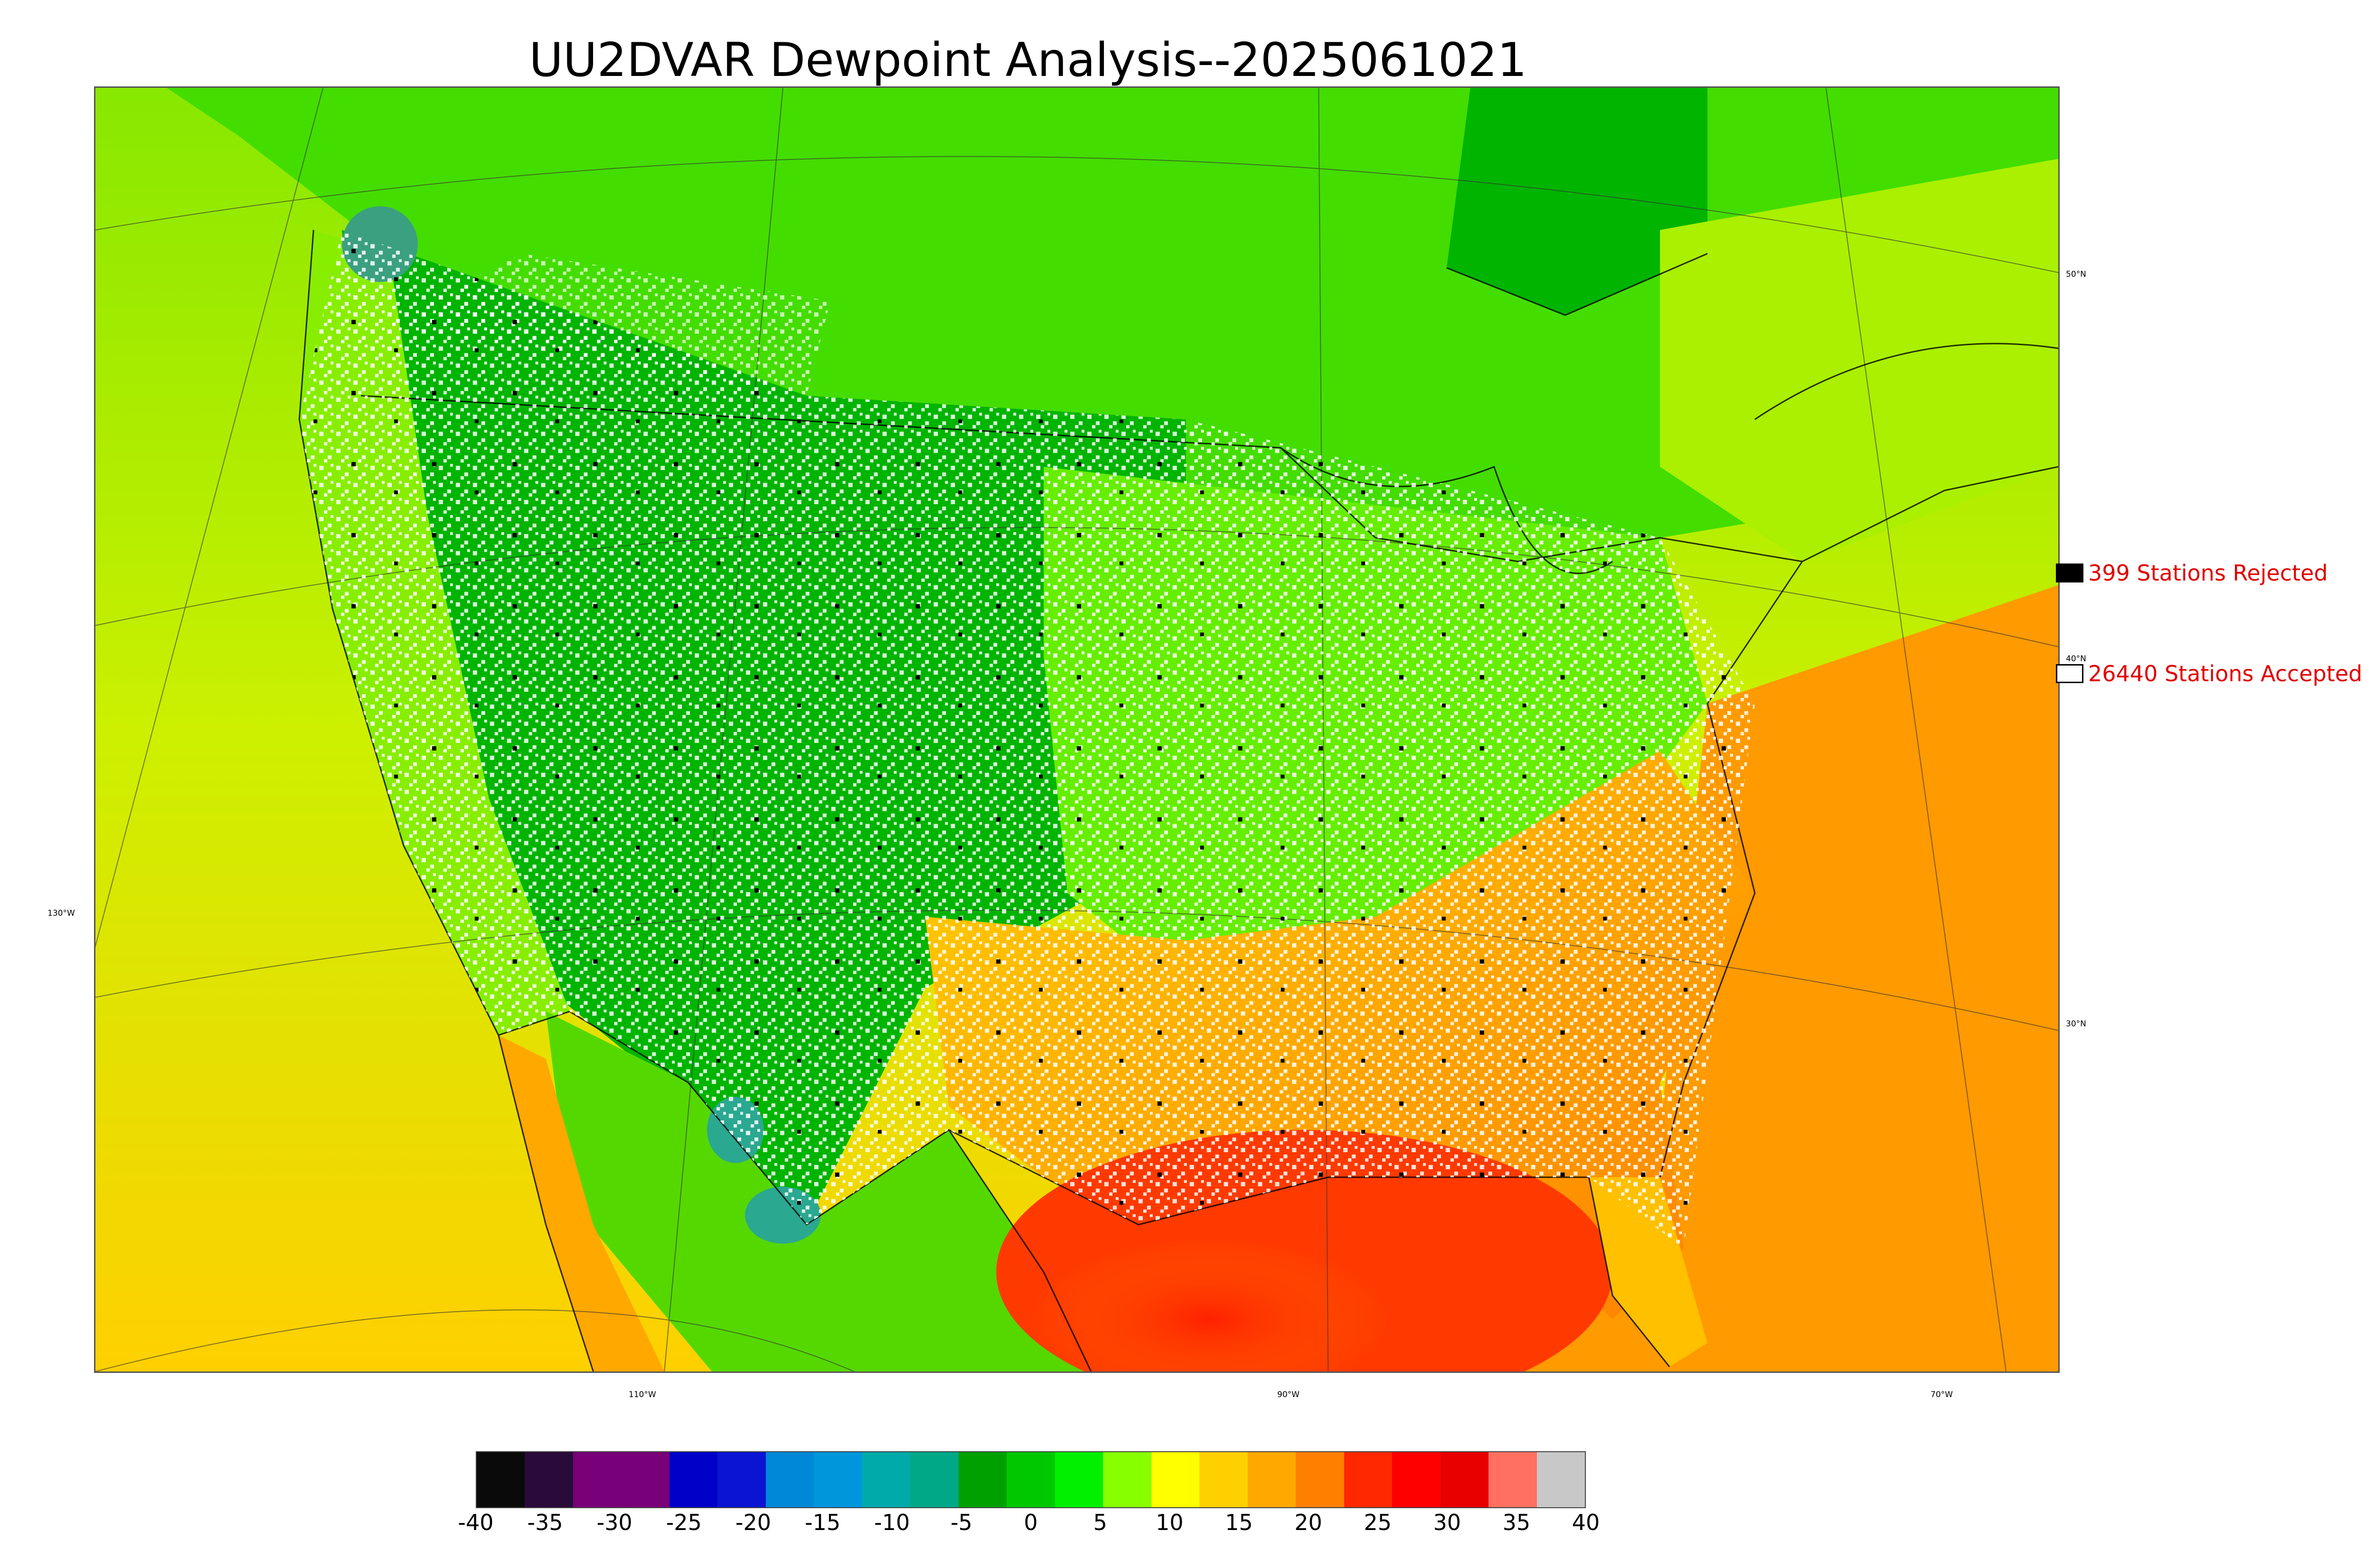 This screenshot has height=1568, width=2374. I want to click on legend-rejected-swatch, so click(2069, 572).